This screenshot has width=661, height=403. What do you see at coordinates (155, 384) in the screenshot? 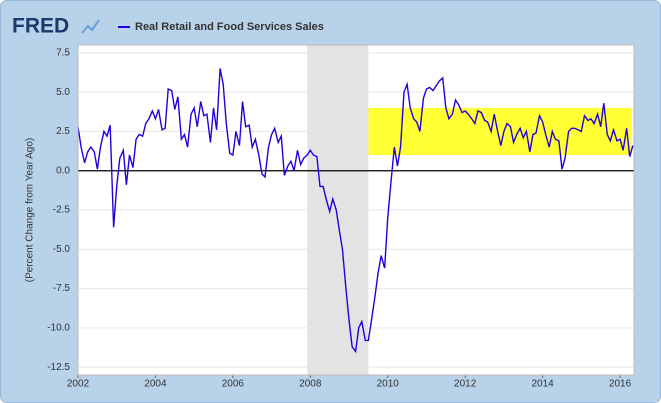
I see `x-tick-label: 2004` at bounding box center [155, 384].